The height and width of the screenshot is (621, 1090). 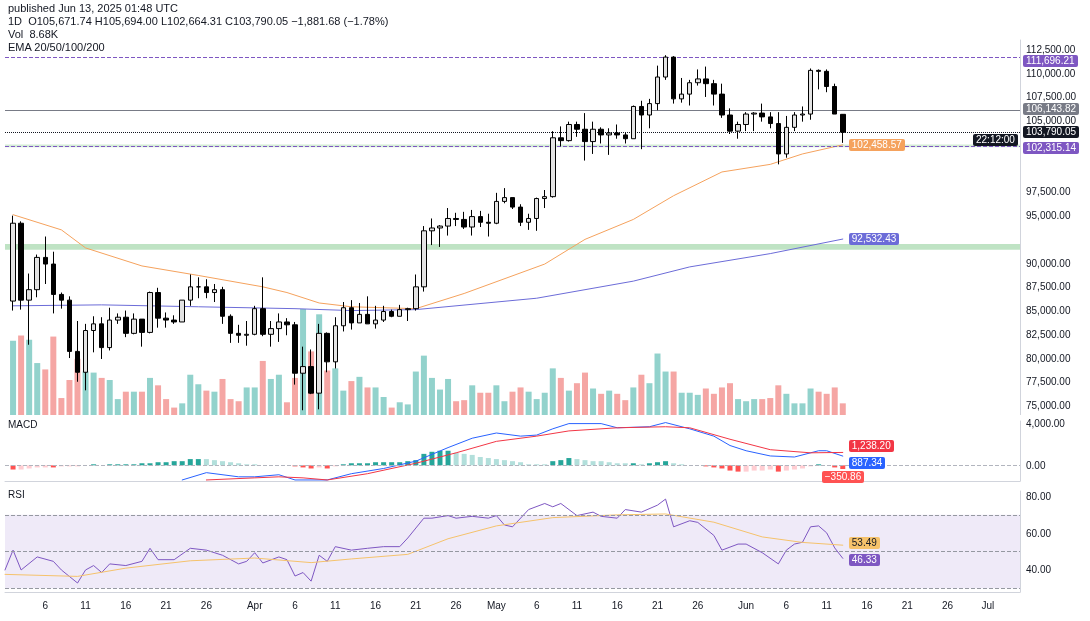 I want to click on y-tick-label: 87,500.00, so click(x=1048, y=287).